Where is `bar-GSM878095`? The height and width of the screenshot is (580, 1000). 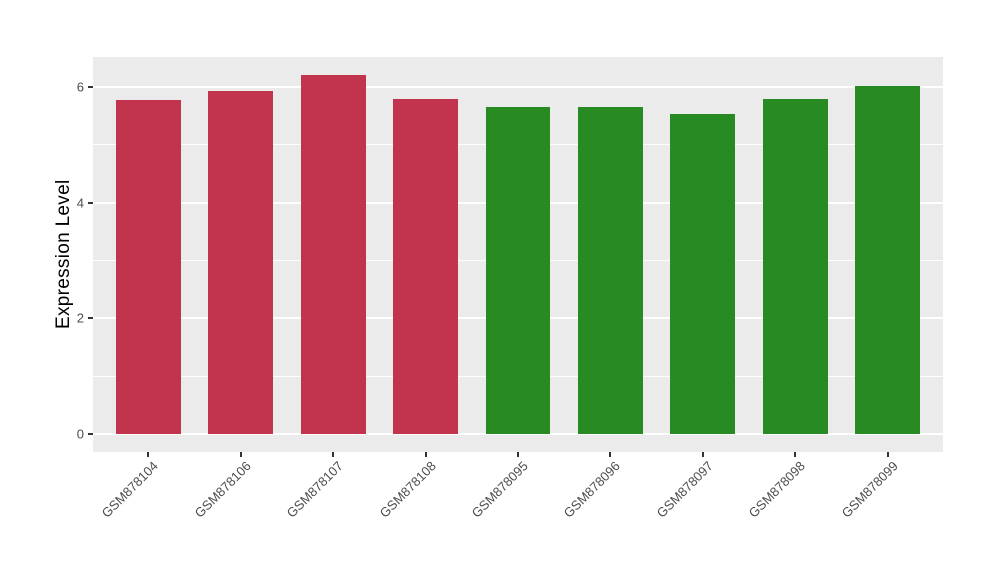 bar-GSM878095 is located at coordinates (518, 270).